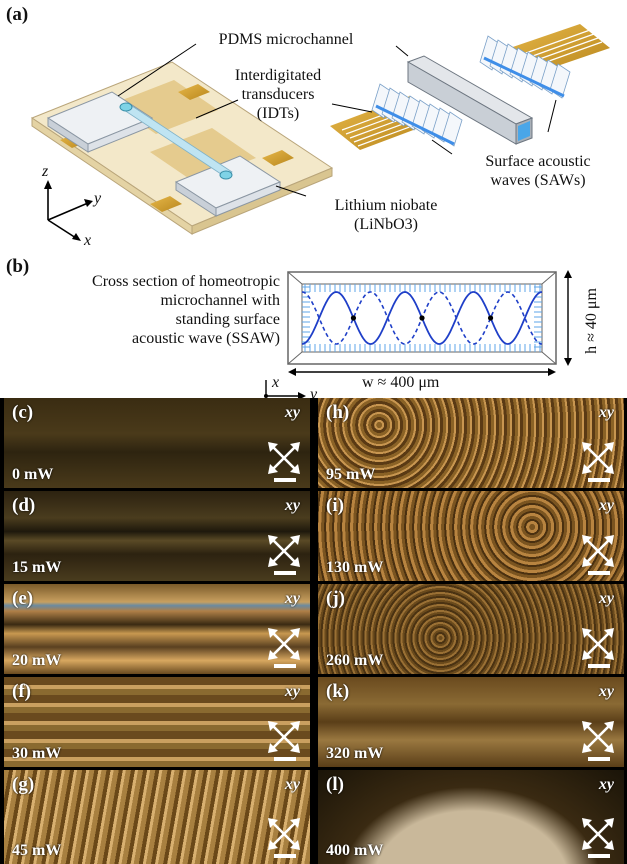 The image size is (627, 864). What do you see at coordinates (17, 14) in the screenshot?
I see `panel-a-letter: (a)` at bounding box center [17, 14].